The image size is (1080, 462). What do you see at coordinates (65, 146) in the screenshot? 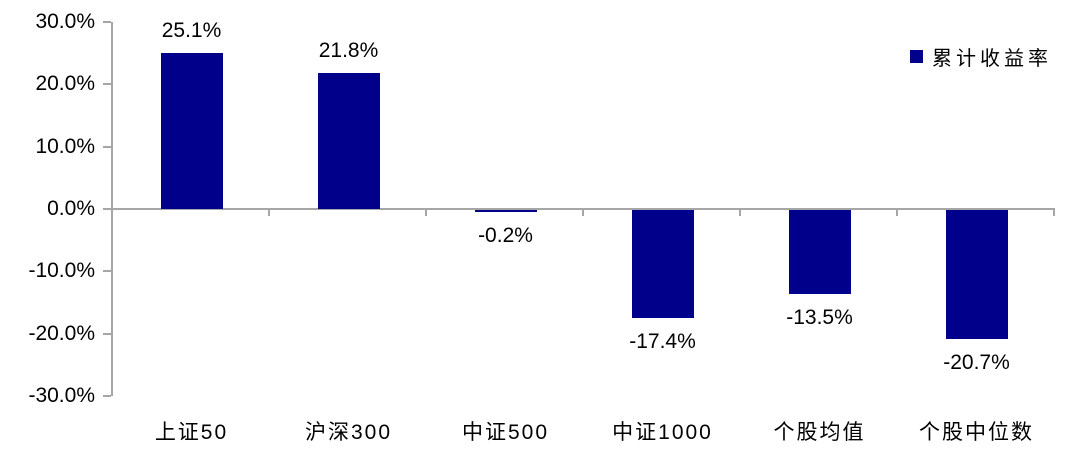
I see `y-axis-label: 10.0%` at bounding box center [65, 146].